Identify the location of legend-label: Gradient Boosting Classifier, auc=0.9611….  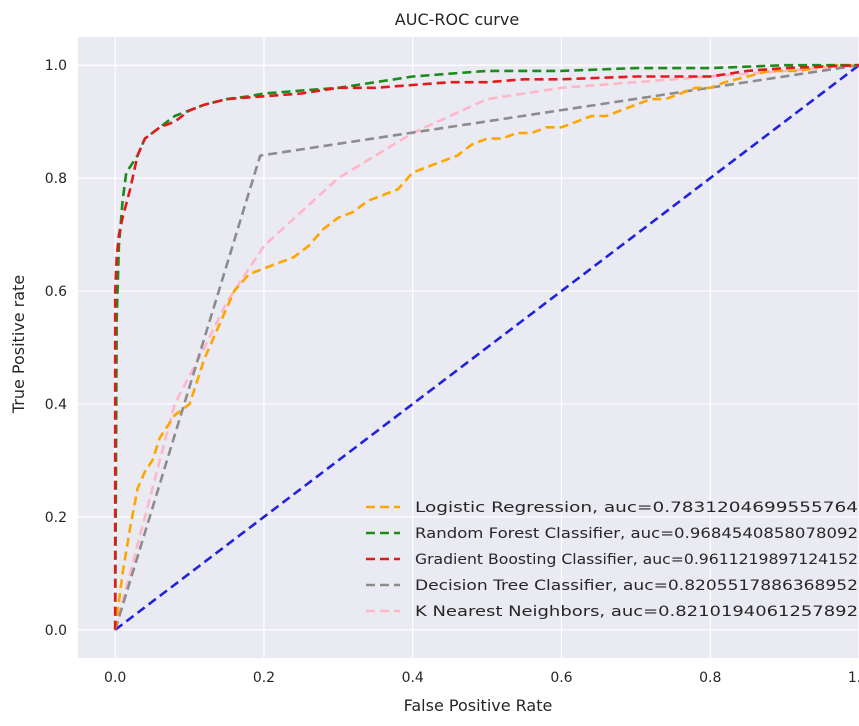
(636, 560).